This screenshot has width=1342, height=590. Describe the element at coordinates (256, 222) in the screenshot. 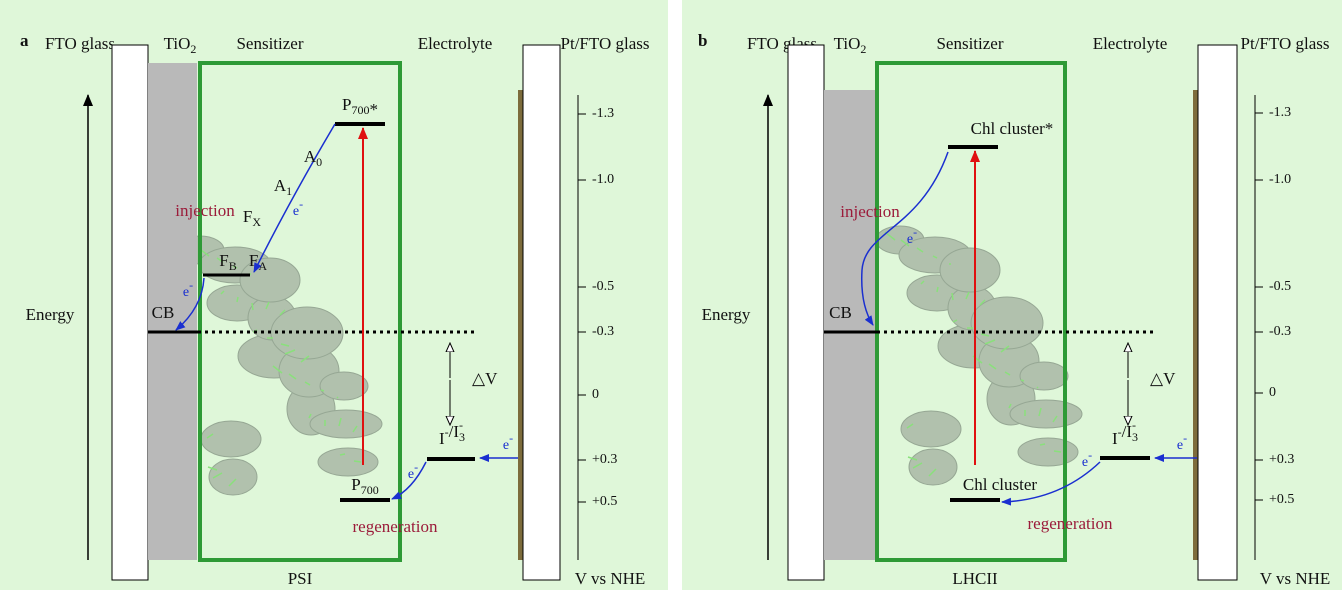

I see `intermediate-label-sub: X` at that location.